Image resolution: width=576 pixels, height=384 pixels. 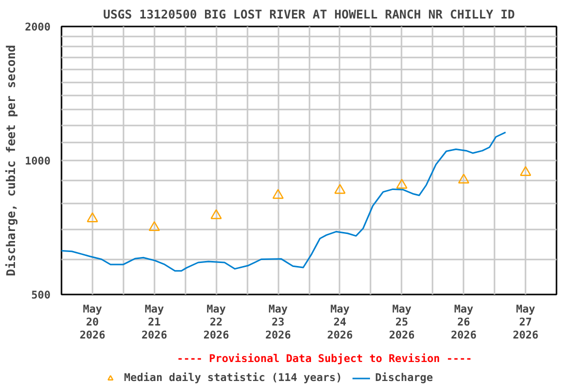 I want to click on text: ---- Provisional Data Subject to Revision ----, so click(x=324, y=358).